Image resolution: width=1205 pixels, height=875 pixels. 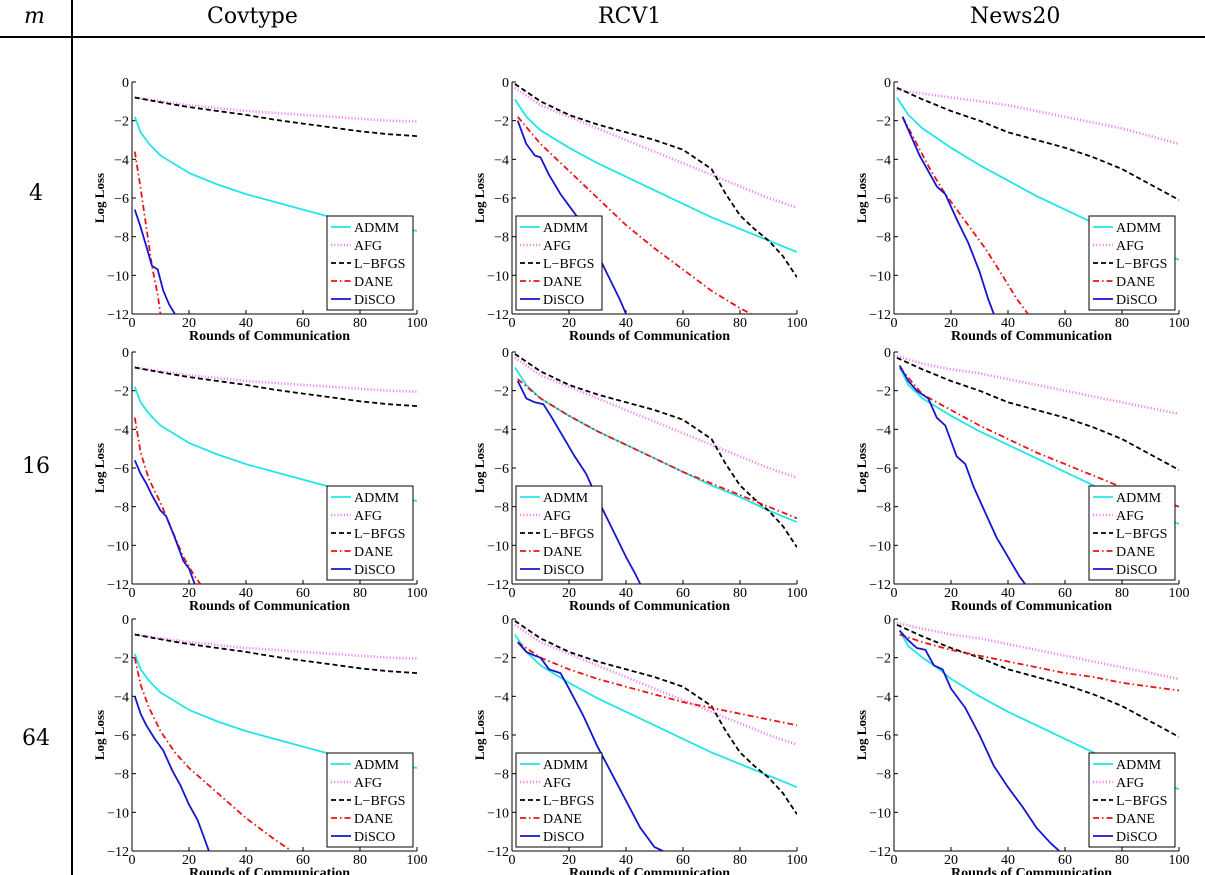 I want to click on panel-r1c2-legend-label-admm: ADMM, so click(x=1139, y=498).